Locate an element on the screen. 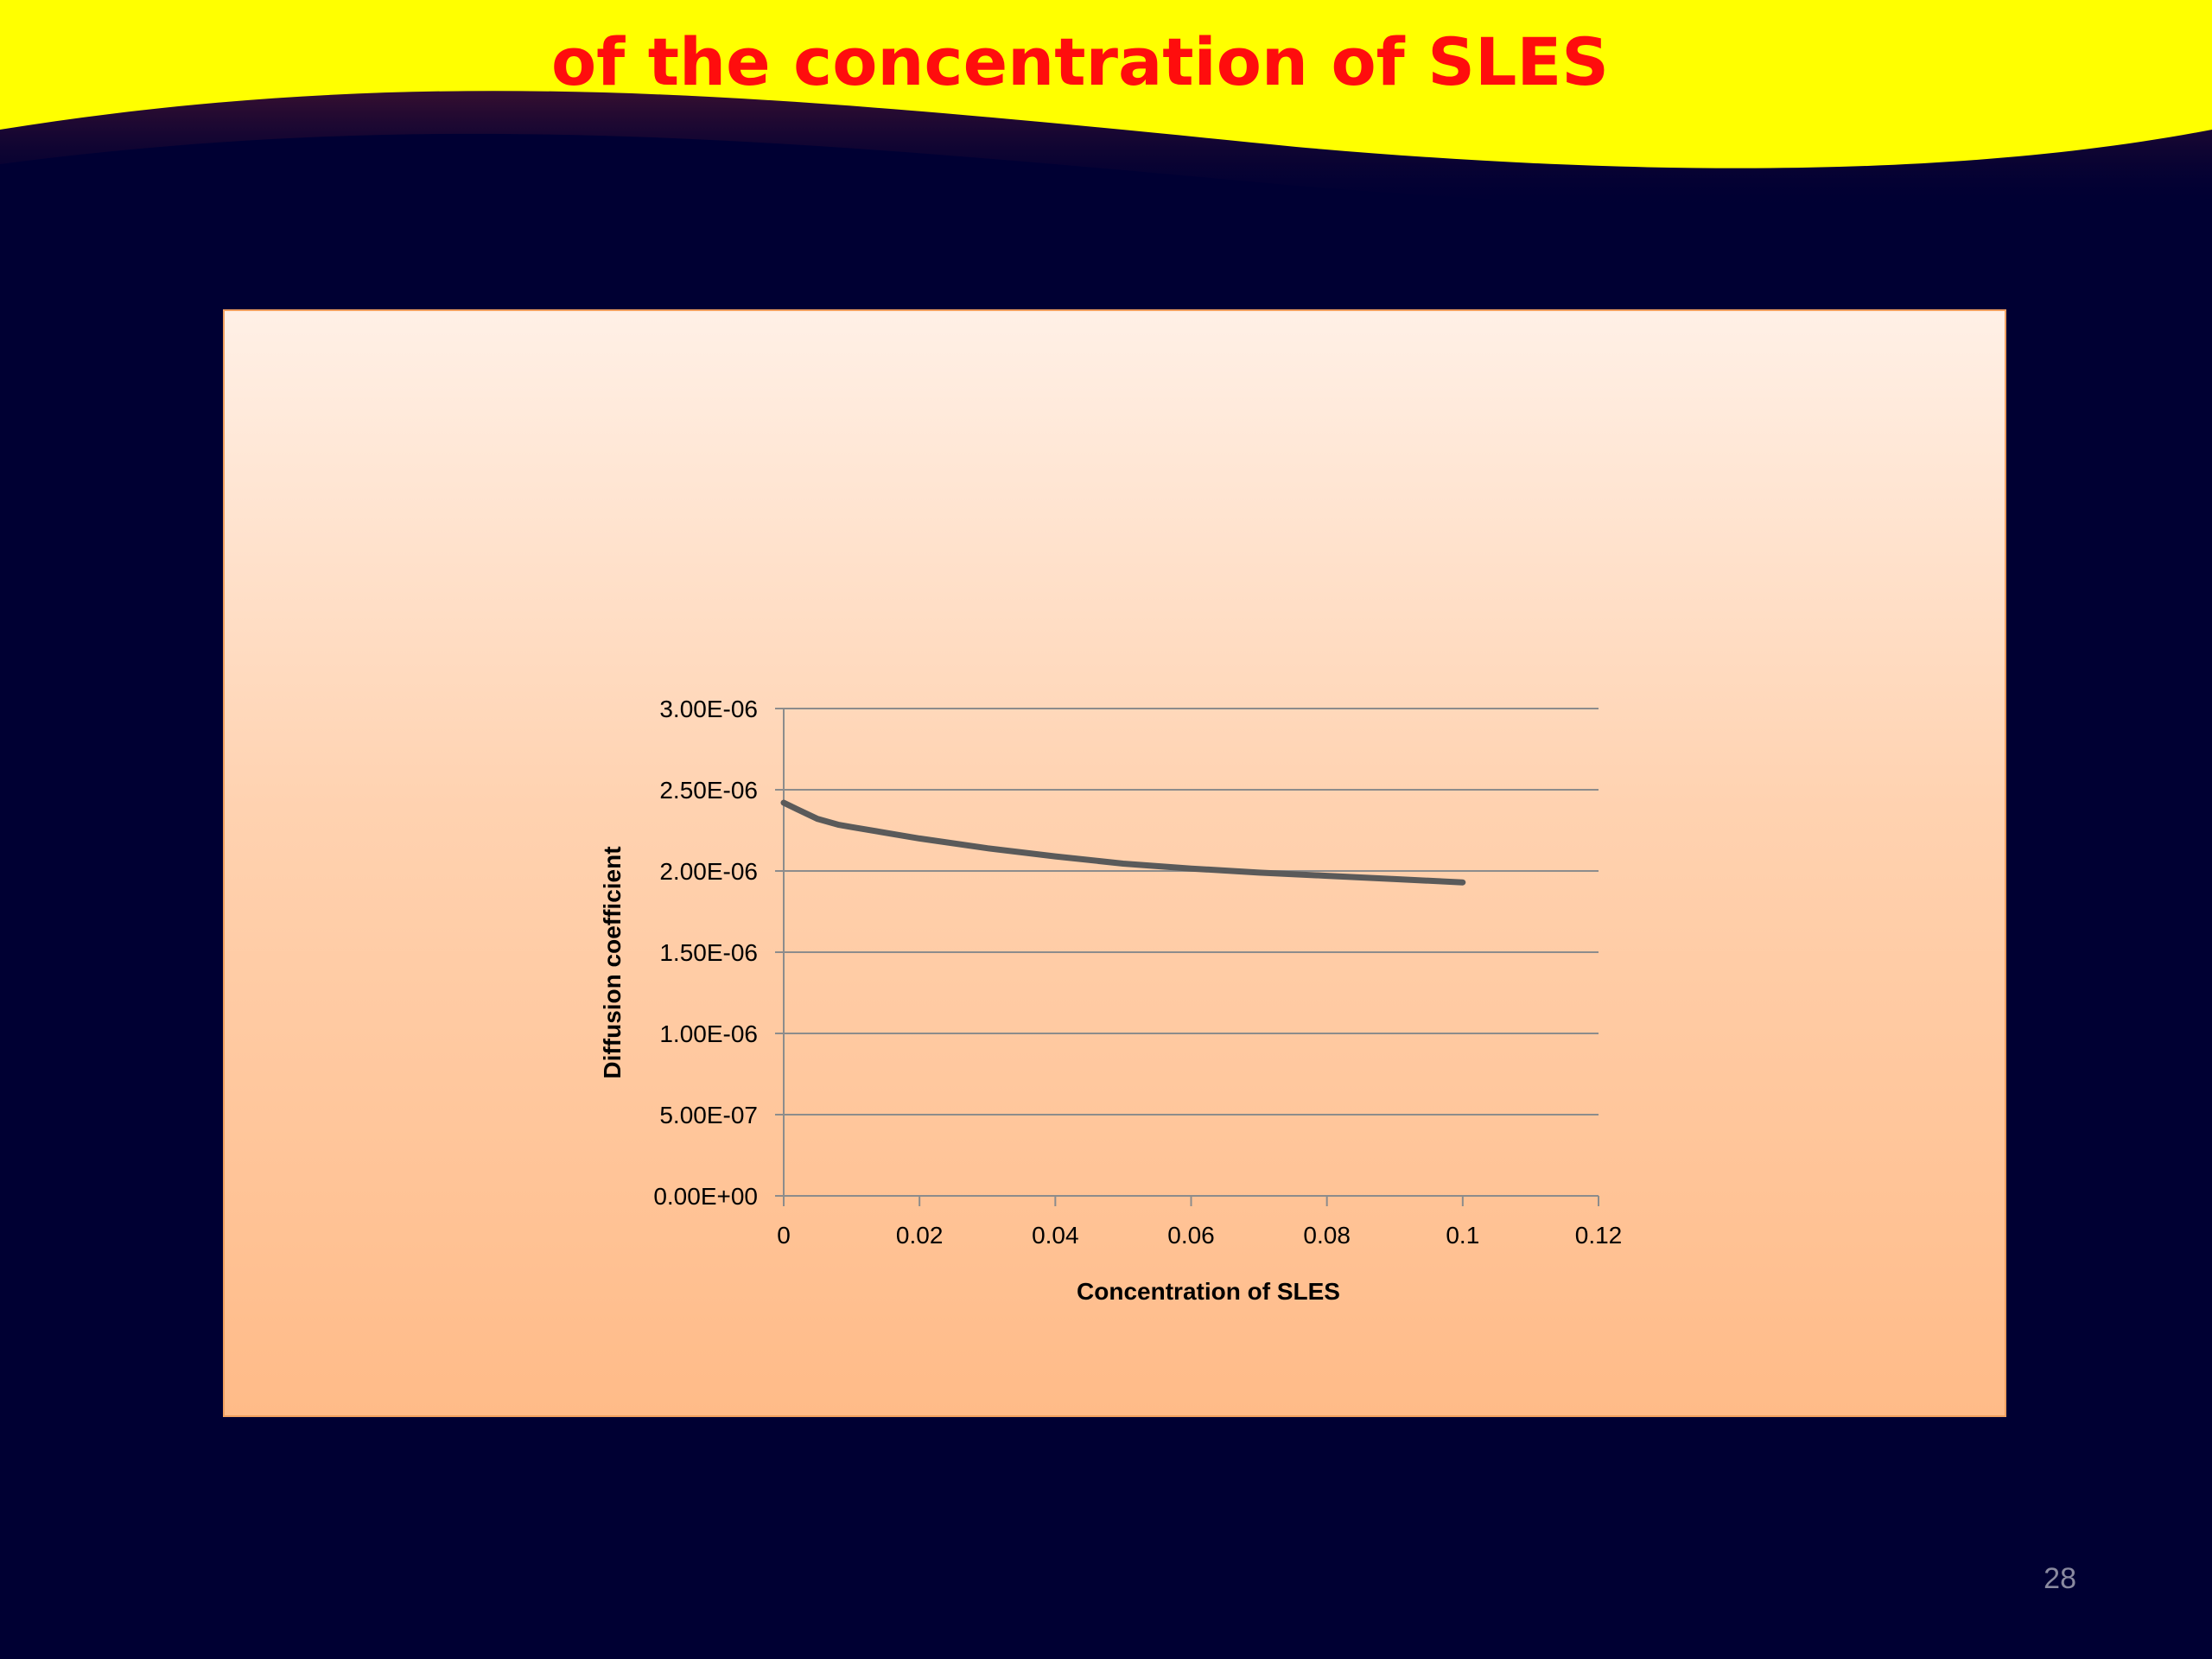 Image resolution: width=2212 pixels, height=1659 pixels. y-tick-label: 0.00E+00 is located at coordinates (705, 1196).